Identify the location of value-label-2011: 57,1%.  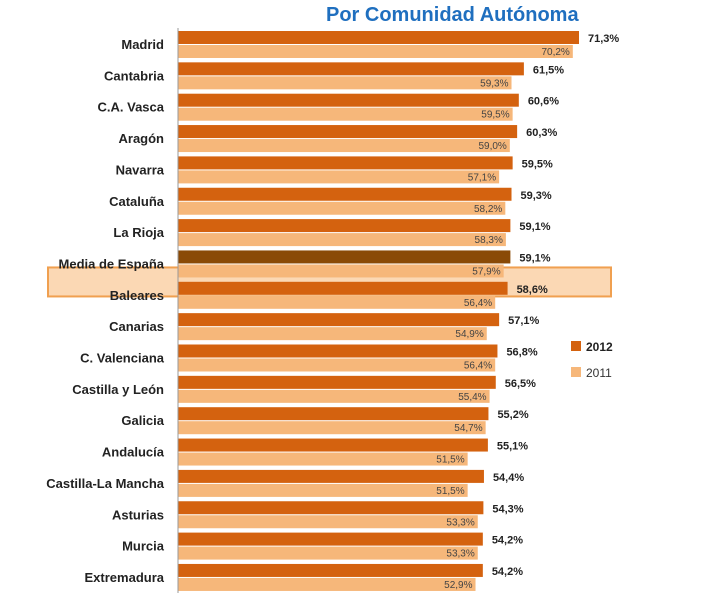
(482, 177).